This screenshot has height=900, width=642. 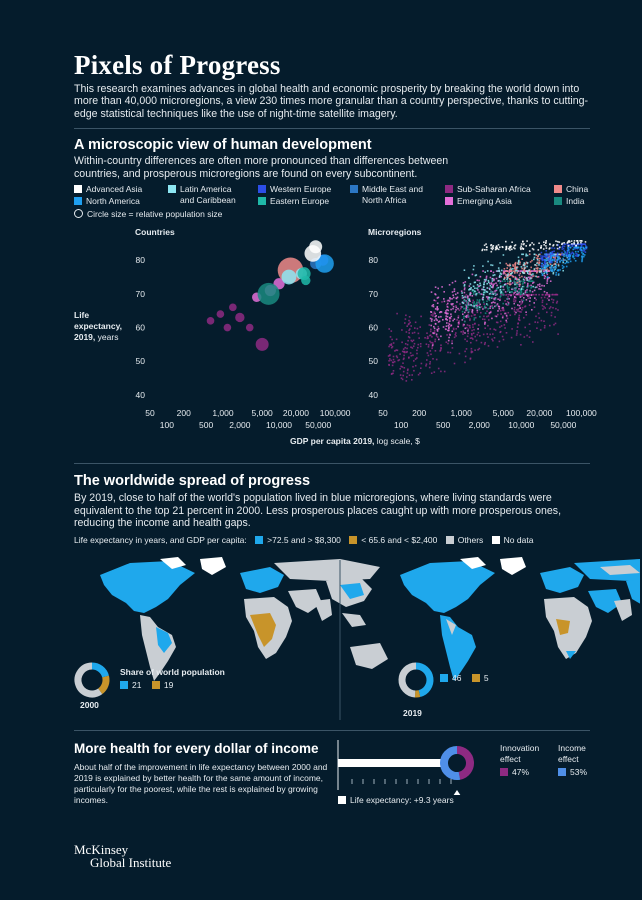 What do you see at coordinates (192, 481) in the screenshot?
I see `section2-heading: The worldwide spread of progress` at bounding box center [192, 481].